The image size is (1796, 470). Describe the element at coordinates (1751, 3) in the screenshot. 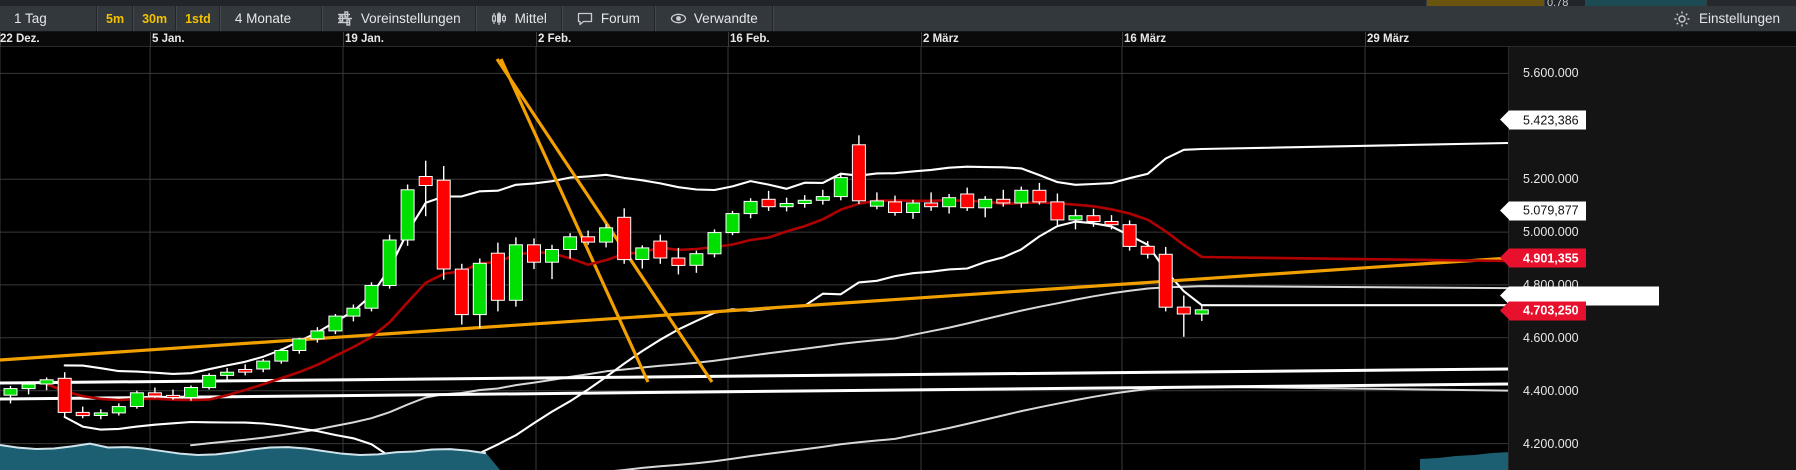

I see `table-cell-trailing` at that location.